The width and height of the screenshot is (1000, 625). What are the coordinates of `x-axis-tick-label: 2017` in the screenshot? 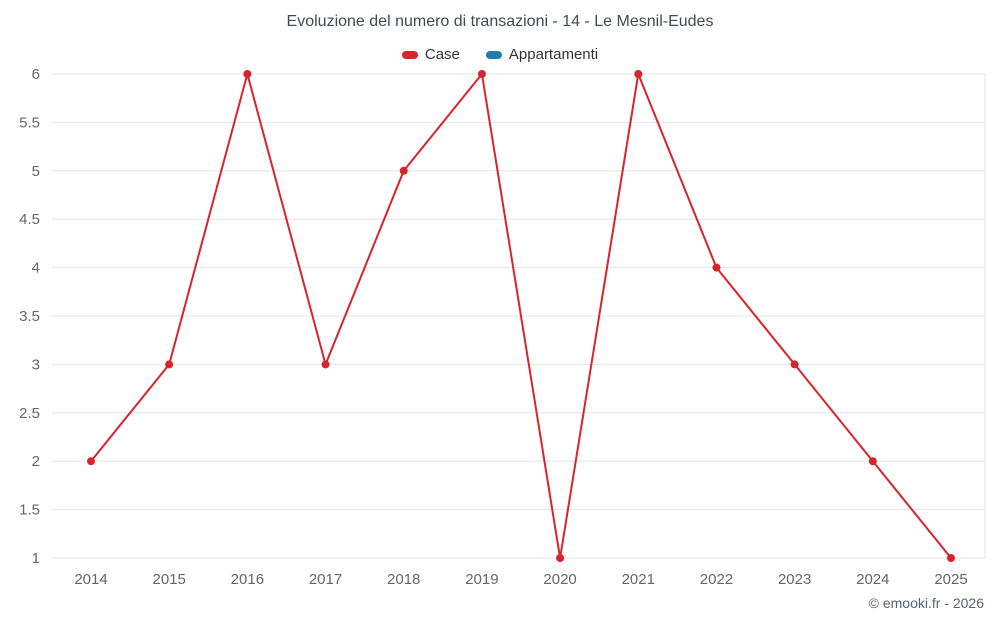 It's located at (325, 579).